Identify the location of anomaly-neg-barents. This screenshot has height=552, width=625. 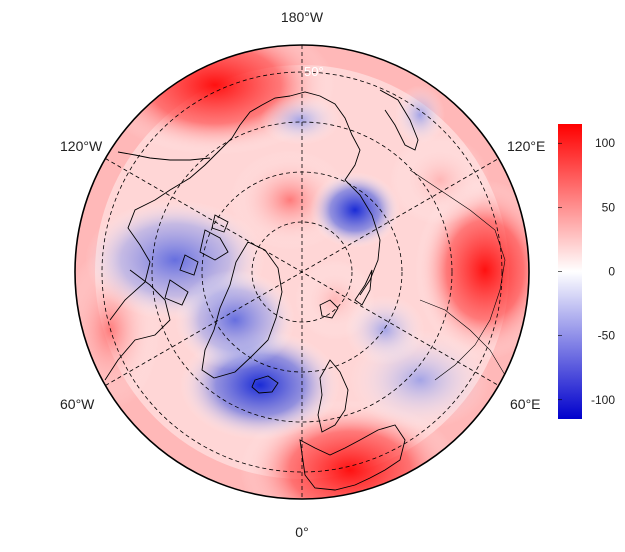
(385, 330).